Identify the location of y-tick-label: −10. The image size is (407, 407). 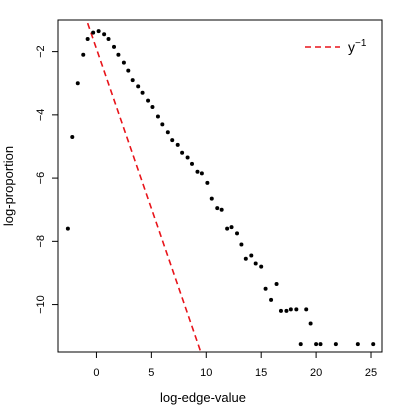
(41, 304).